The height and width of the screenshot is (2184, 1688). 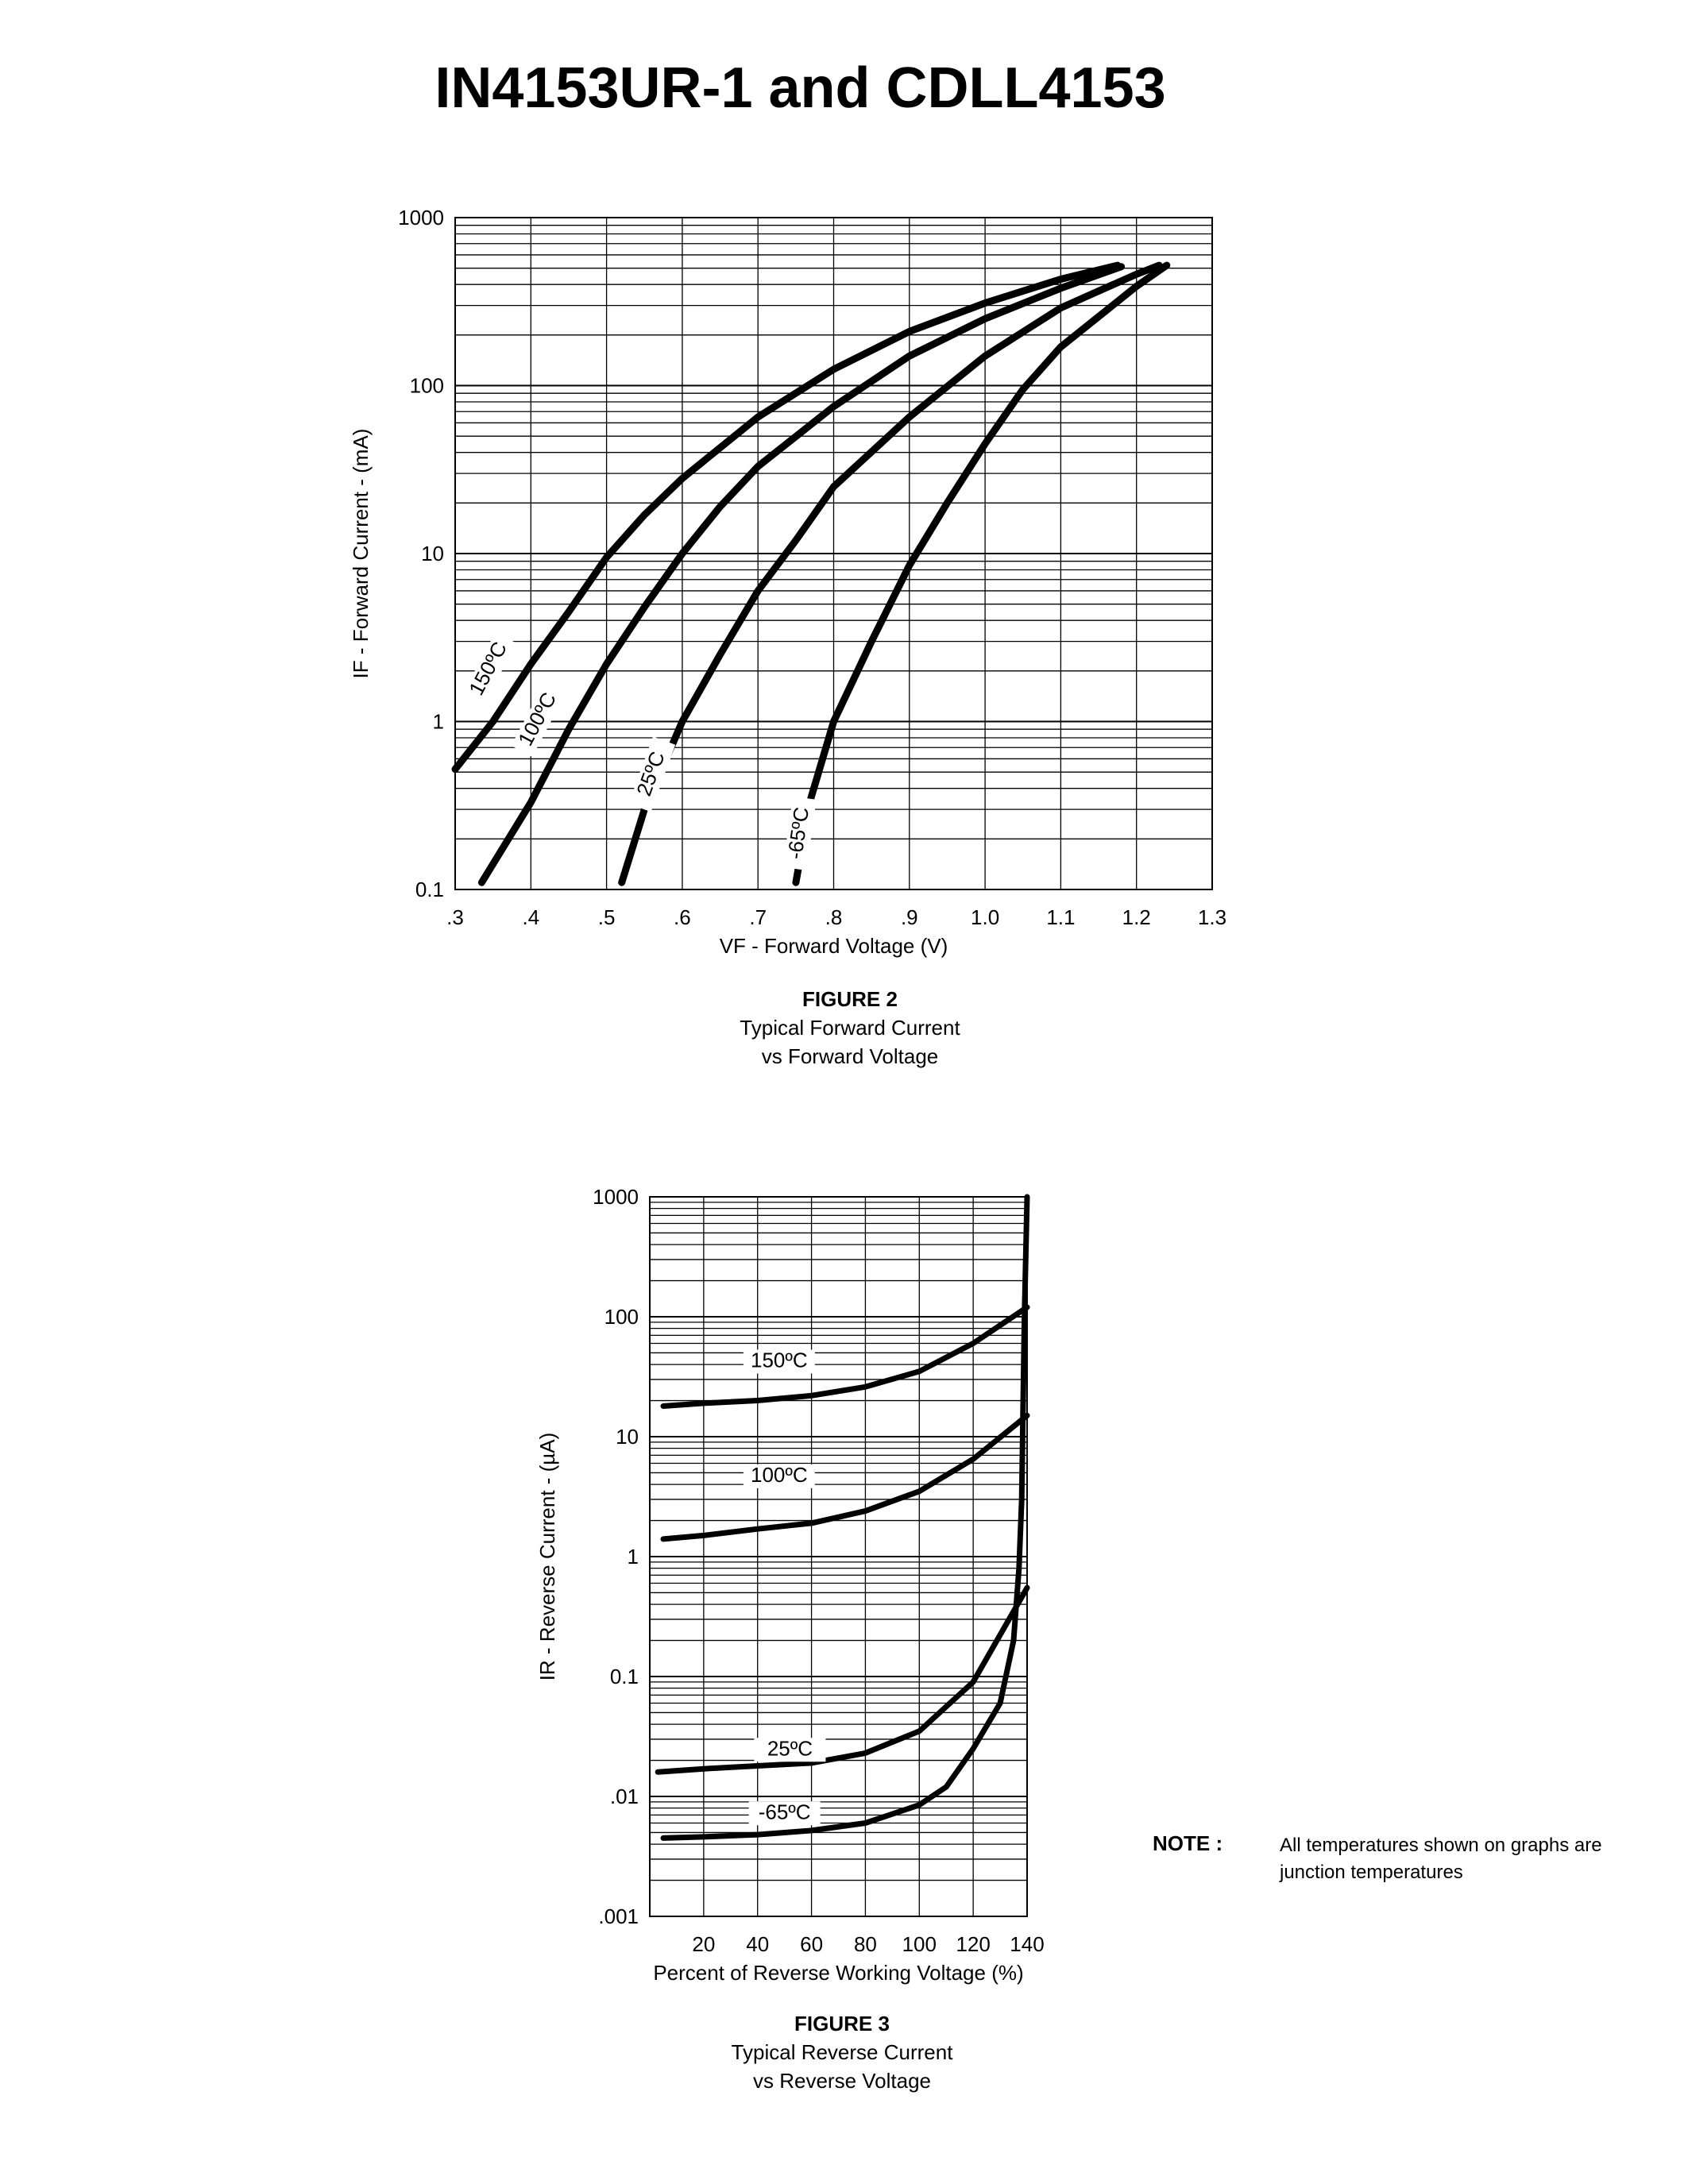 I want to click on figure-2-caption-line: Typical Forward Current, so click(x=850, y=1028).